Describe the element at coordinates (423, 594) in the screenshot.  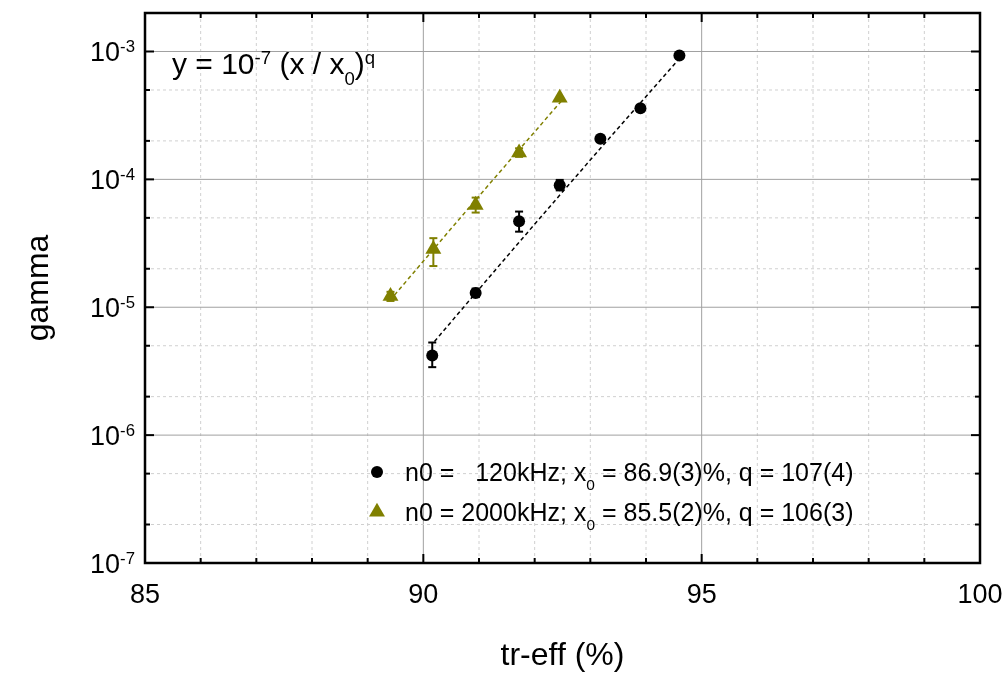
I see `x-tick-label: 90` at that location.